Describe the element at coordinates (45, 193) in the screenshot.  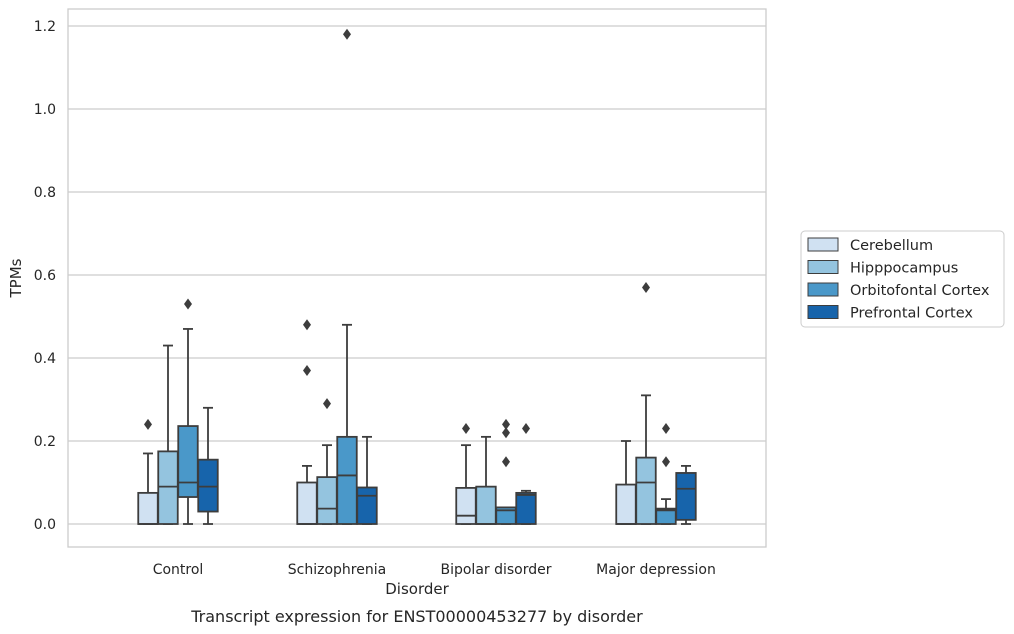
I see `y-tick-label: 0.8` at that location.